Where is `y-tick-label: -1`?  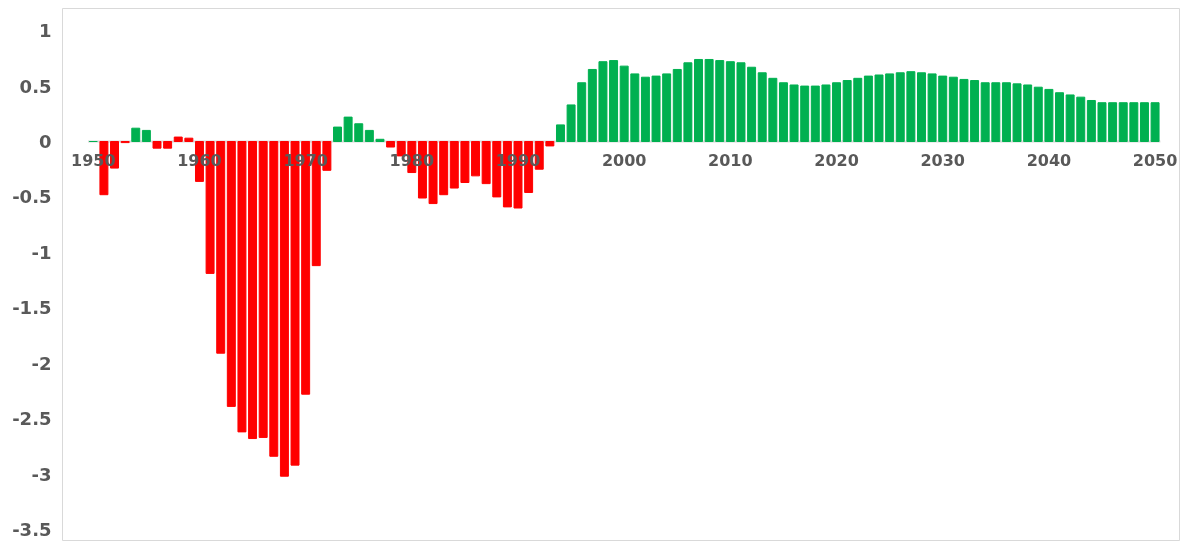
y-tick-label: -1 is located at coordinates (41, 252).